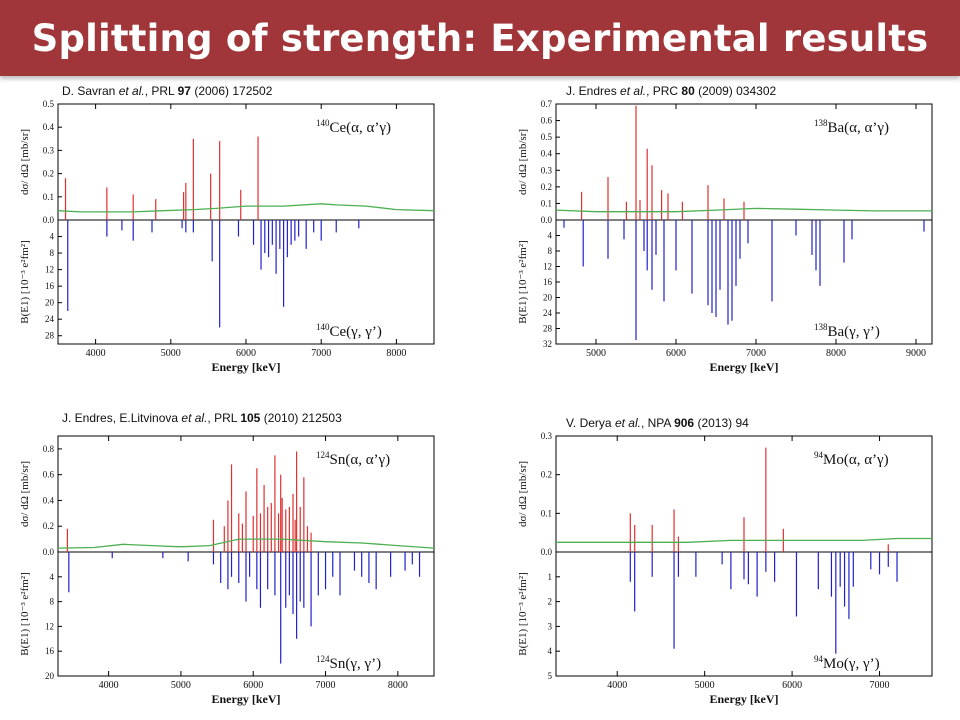 This screenshot has width=960, height=720. Describe the element at coordinates (684, 423) in the screenshot. I see `citation-volume: 906` at that location.